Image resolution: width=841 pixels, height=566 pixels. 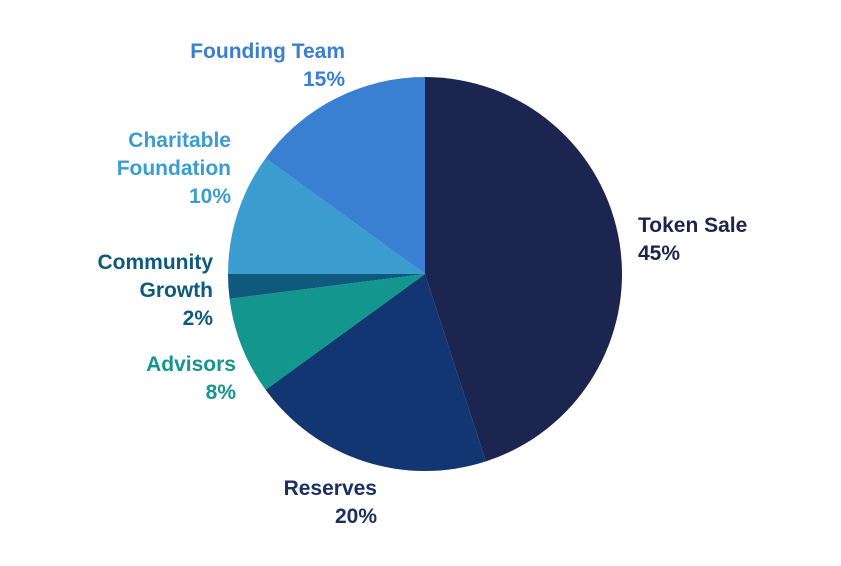 What do you see at coordinates (198, 318) in the screenshot?
I see `slice-value-label: 2%` at bounding box center [198, 318].